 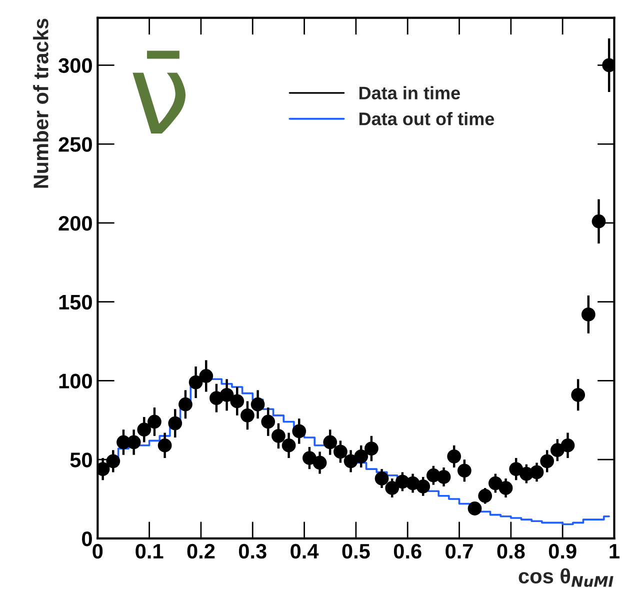 I want to click on x-tick-label: 0, so click(x=97, y=551).